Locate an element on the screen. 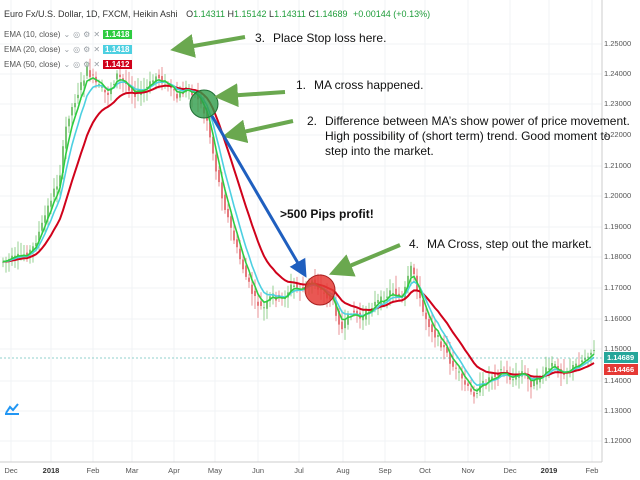 Image resolution: width=640 pixels, height=480 pixels. indicator-row-ema50: EMA (50, close) ⌄ ◎ ⚙ ✕ 1.1412 is located at coordinates (68, 64).